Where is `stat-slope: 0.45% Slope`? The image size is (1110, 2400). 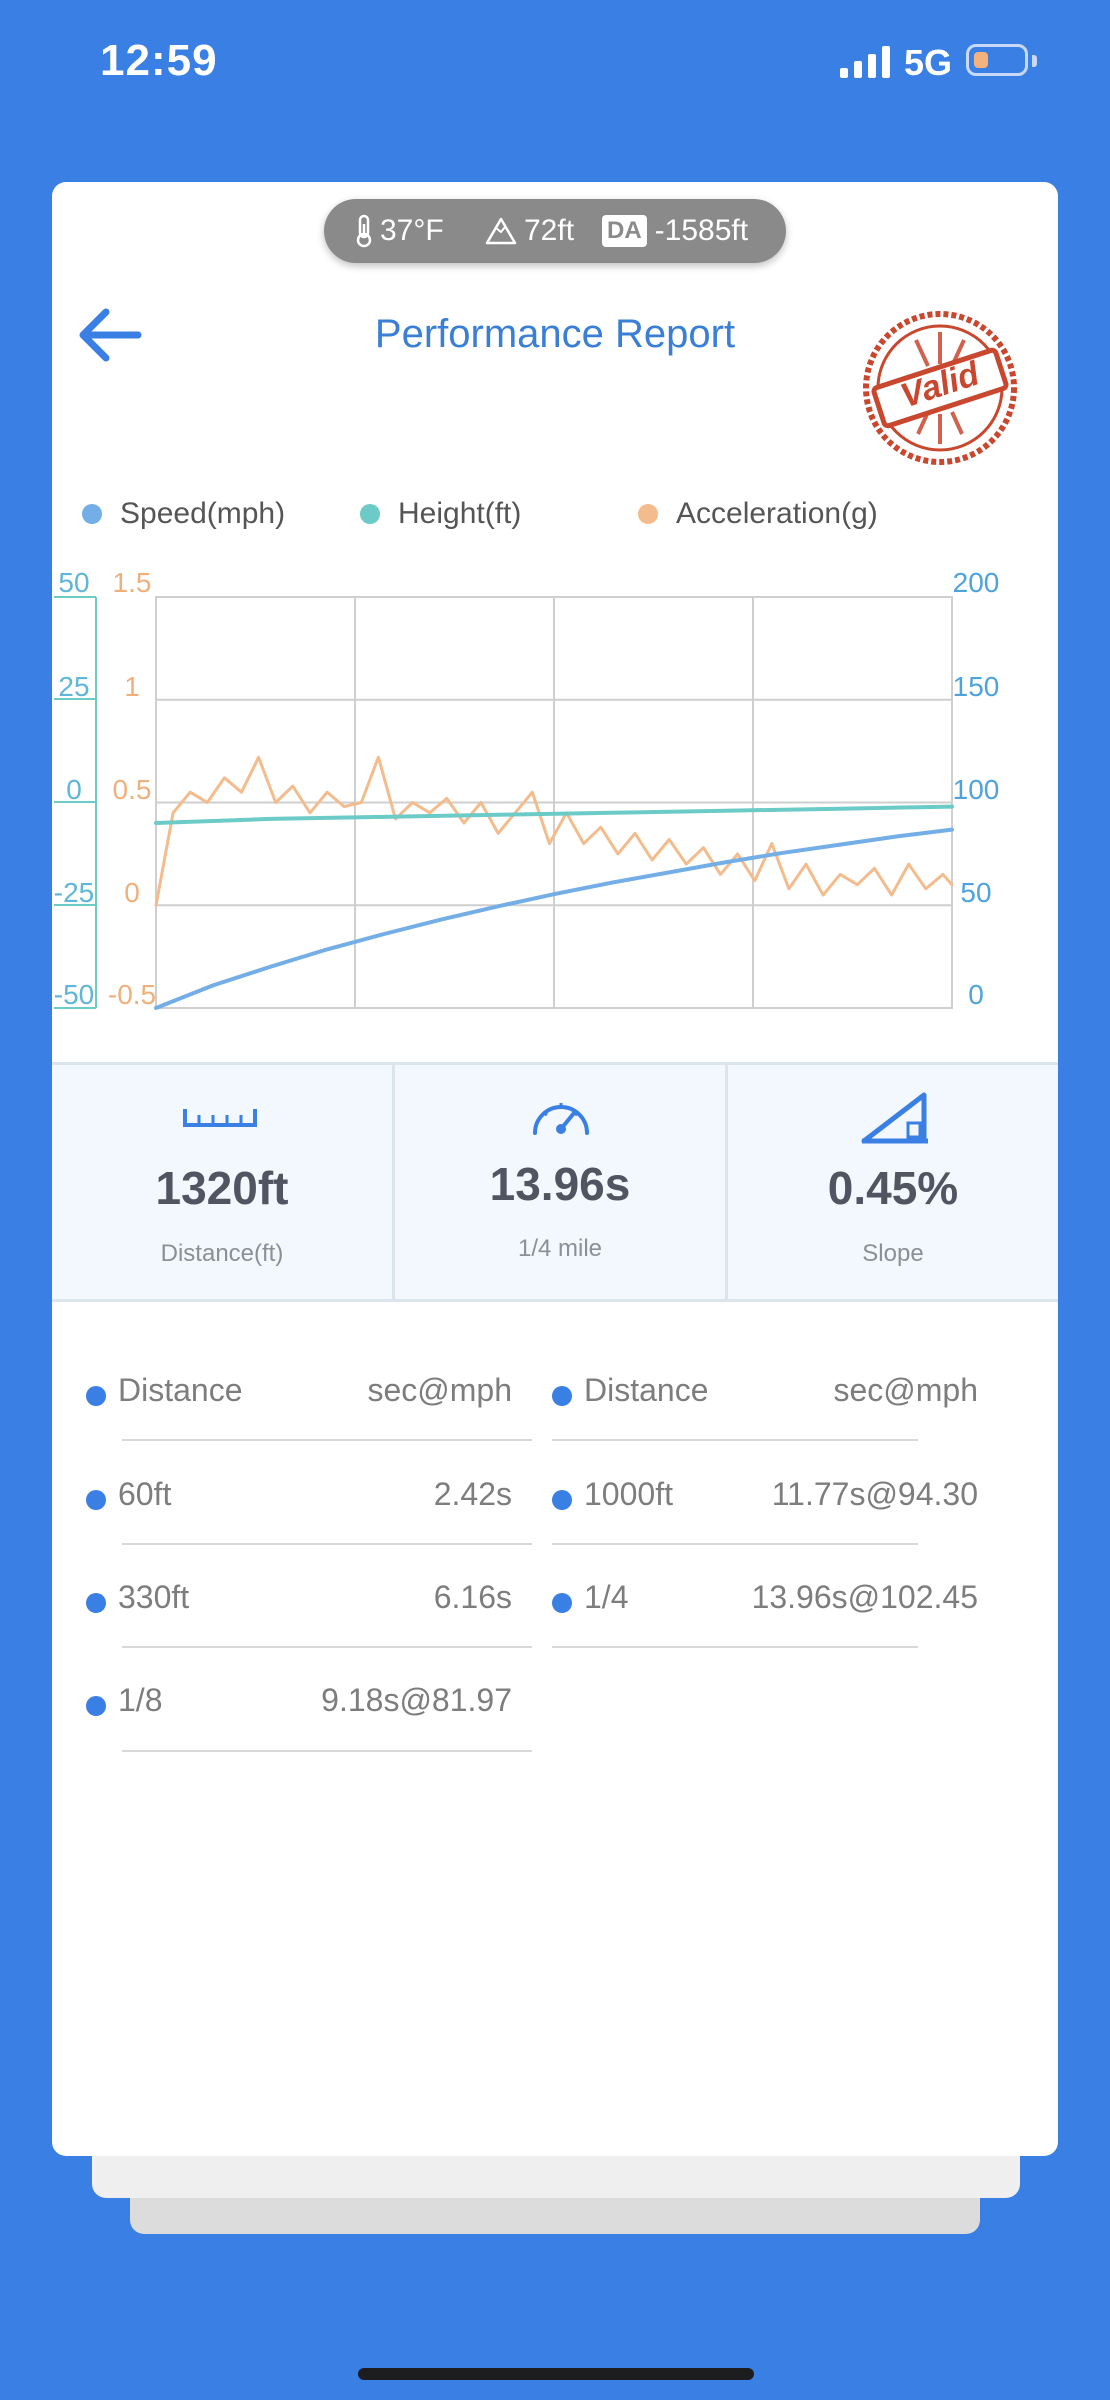 stat-slope: 0.45% Slope is located at coordinates (893, 1182).